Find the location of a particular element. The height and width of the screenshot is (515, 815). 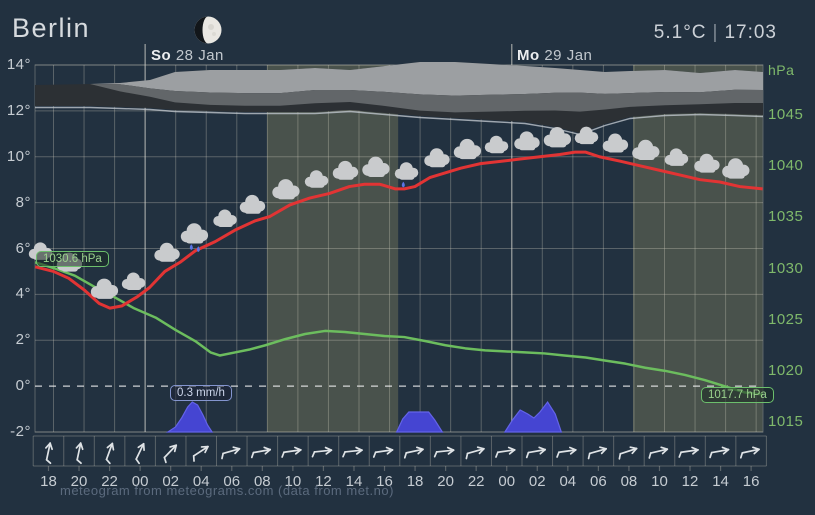

current-conditions: 5.1°C | 17:03 is located at coordinates (715, 33).